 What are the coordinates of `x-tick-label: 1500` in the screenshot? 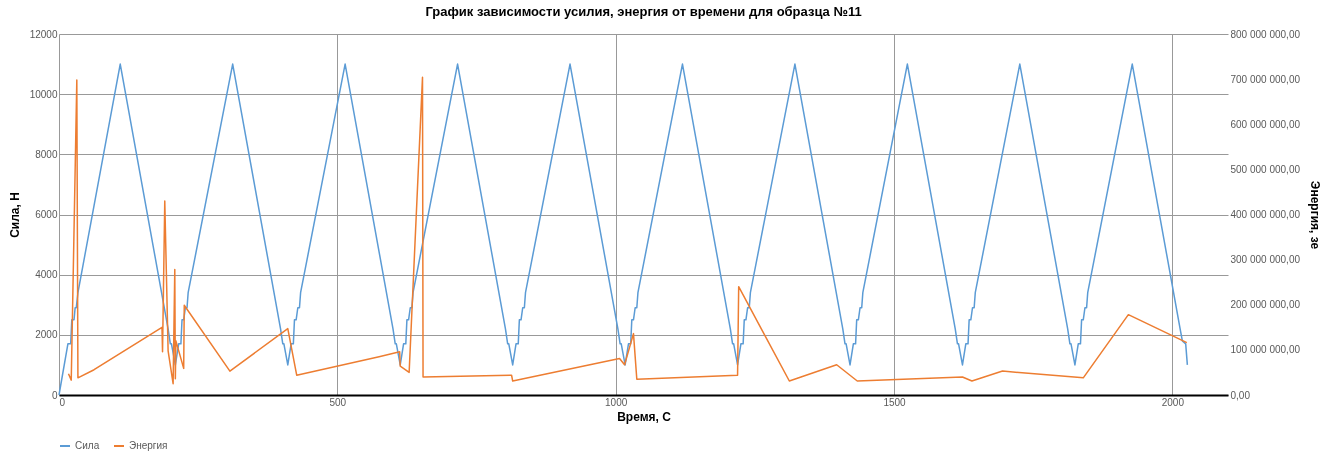 It's located at (895, 402).